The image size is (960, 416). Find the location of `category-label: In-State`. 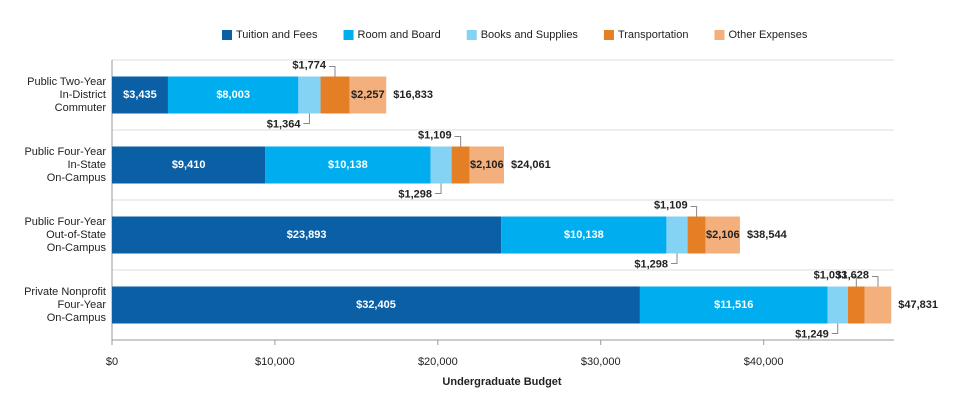

category-label: In-State is located at coordinates (86, 165).